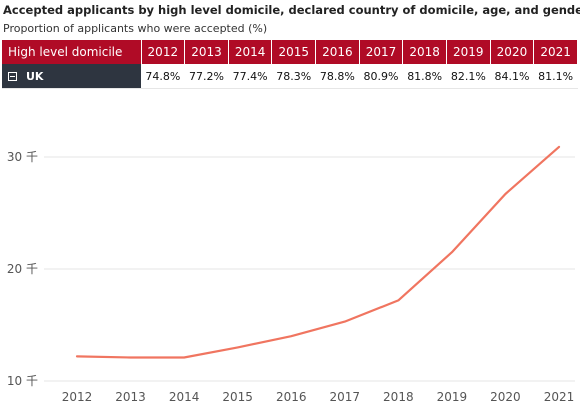 The height and width of the screenshot is (416, 580). I want to click on row-label-cell: UK, so click(71, 76).